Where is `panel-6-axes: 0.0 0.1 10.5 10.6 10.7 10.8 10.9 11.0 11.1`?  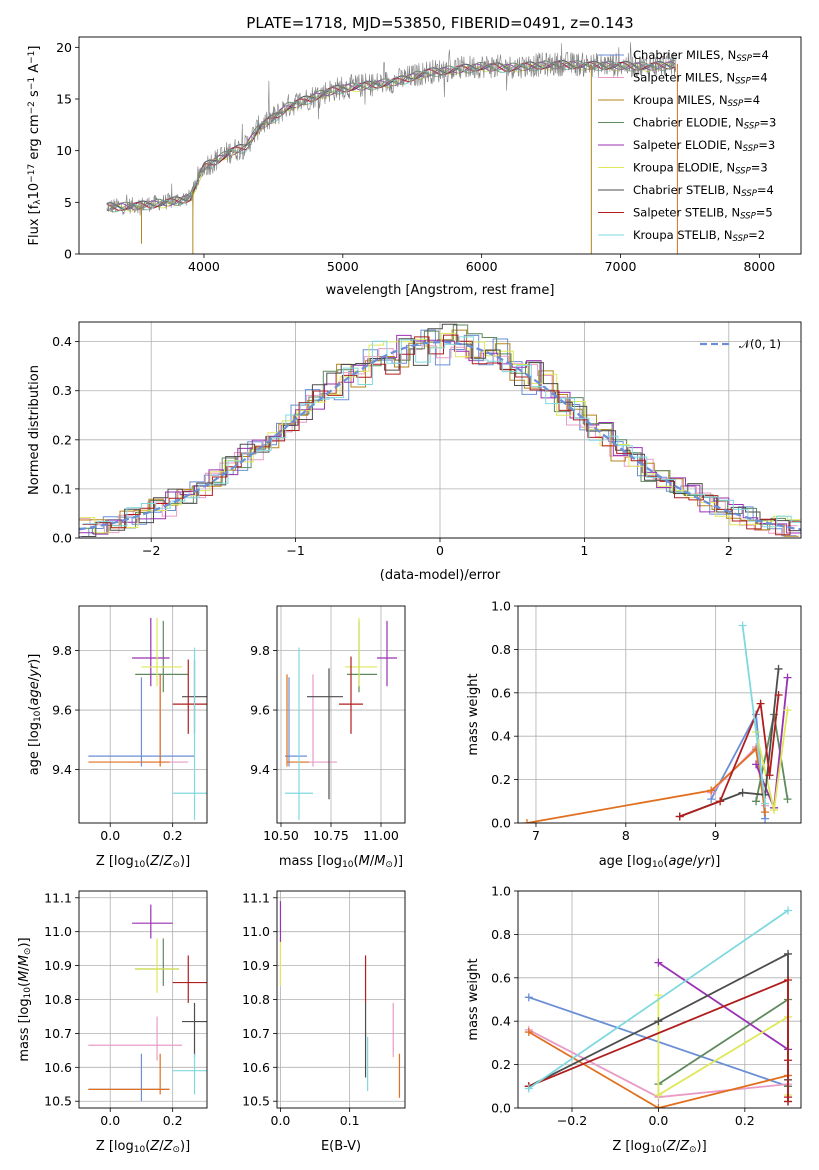
panel-6-axes: 0.0 0.1 10.5 10.6 10.7 10.8 10.9 11.0 11.1 is located at coordinates (323, 1009).